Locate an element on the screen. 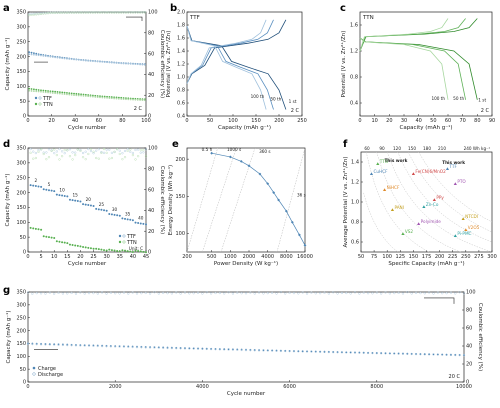  y2-tick-label: 0 is located at coordinates (149, 117).